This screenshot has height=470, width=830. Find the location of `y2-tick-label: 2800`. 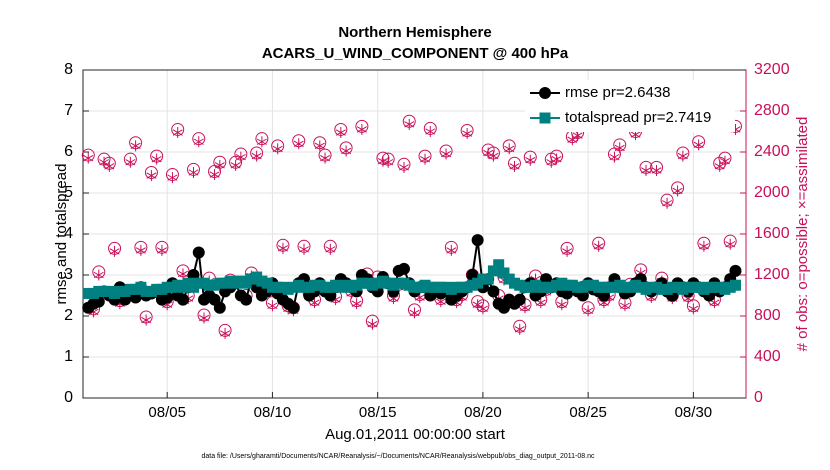

y2-tick-label: 2800 is located at coordinates (772, 110).